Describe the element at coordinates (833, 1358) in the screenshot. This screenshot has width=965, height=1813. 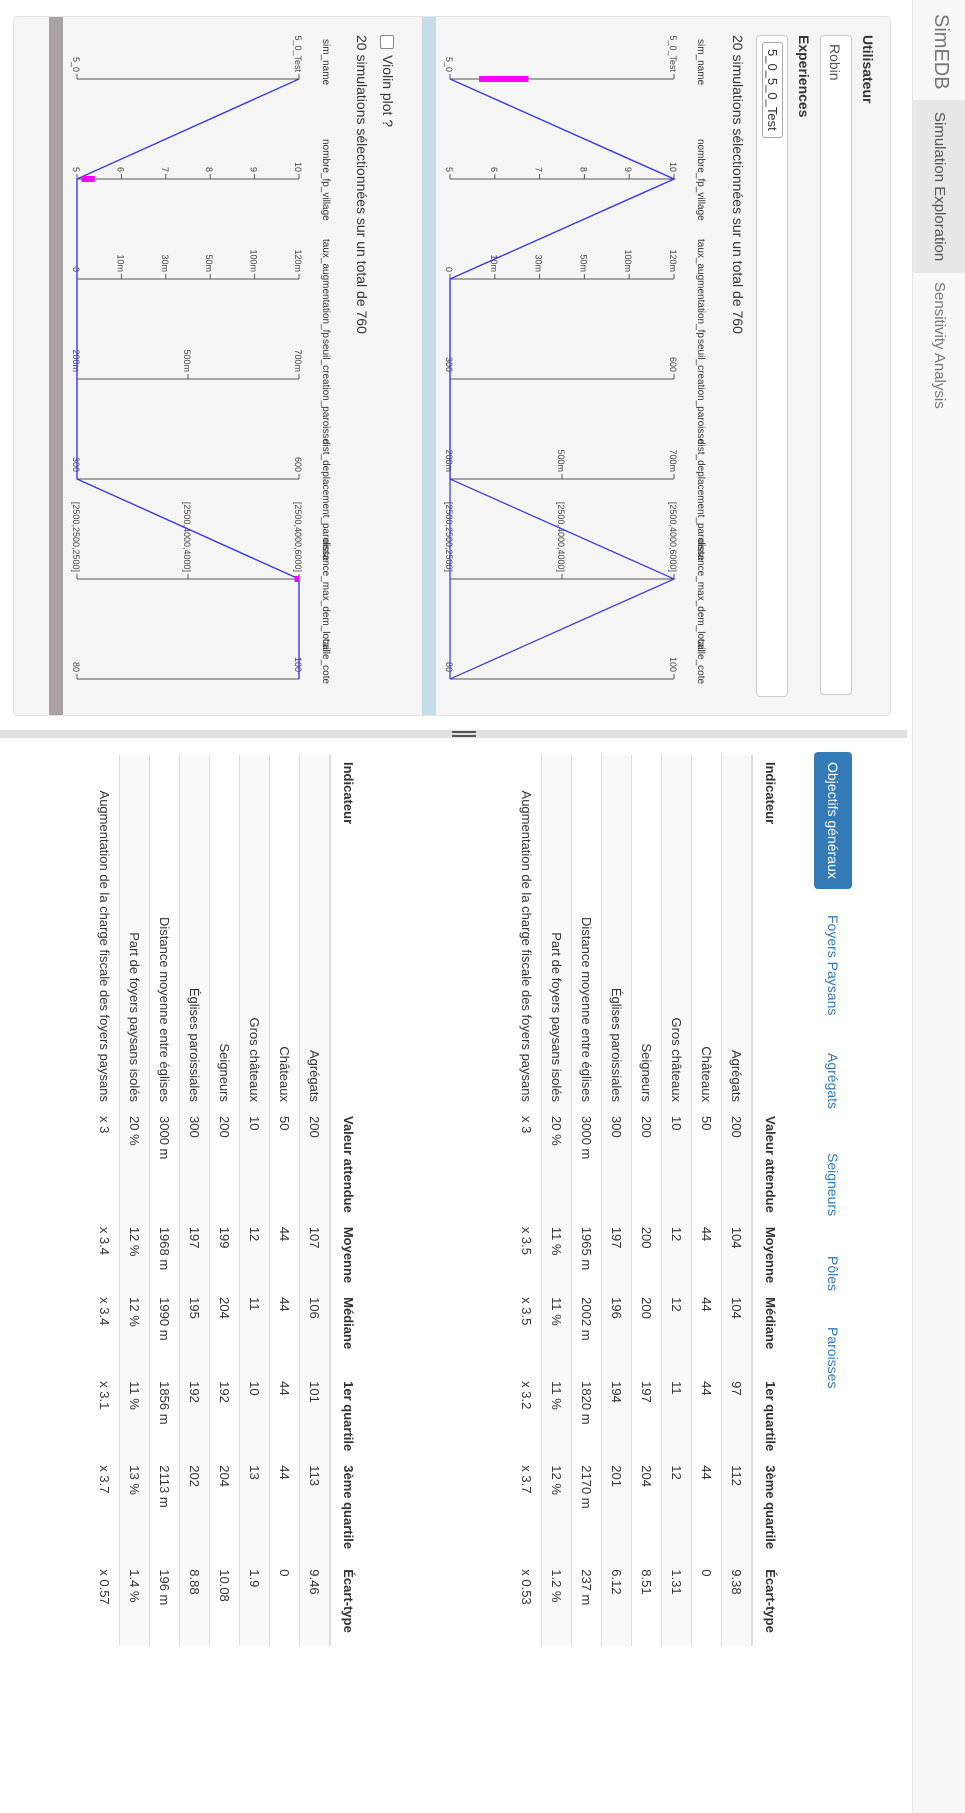
I see `tab-paroisses: Paroisses` at that location.